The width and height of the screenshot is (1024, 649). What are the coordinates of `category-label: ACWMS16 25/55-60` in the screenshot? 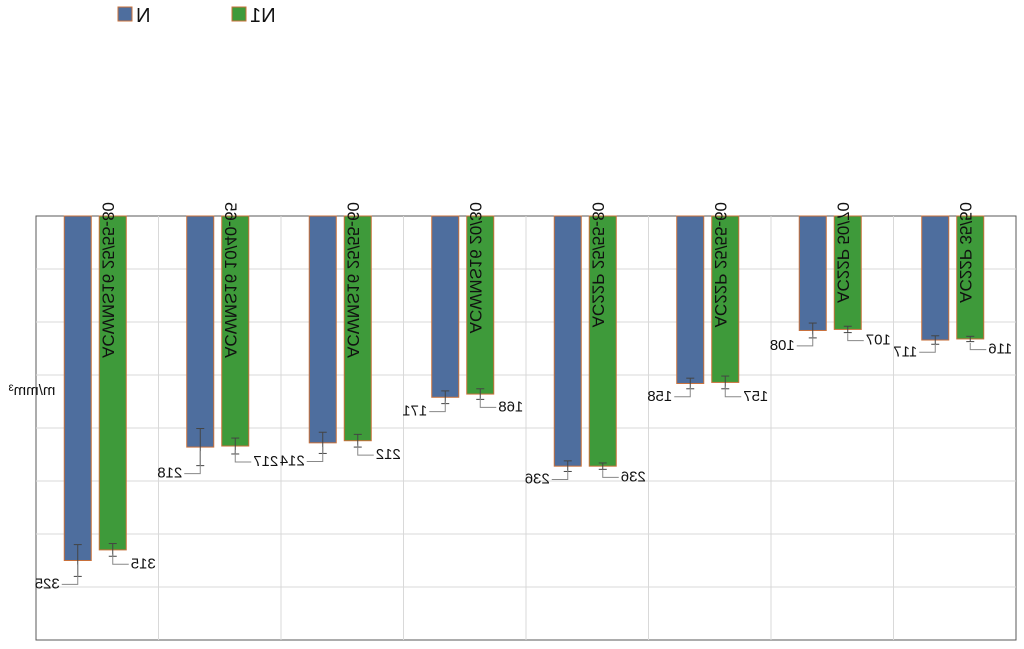 It's located at (352, 280).